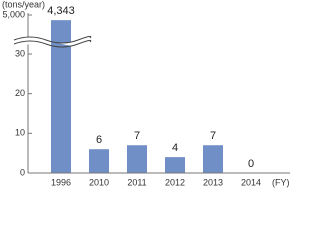 Image resolution: width=320 pixels, height=240 pixels. Describe the element at coordinates (20, 133) in the screenshot. I see `y-tick-label: 10` at that location.